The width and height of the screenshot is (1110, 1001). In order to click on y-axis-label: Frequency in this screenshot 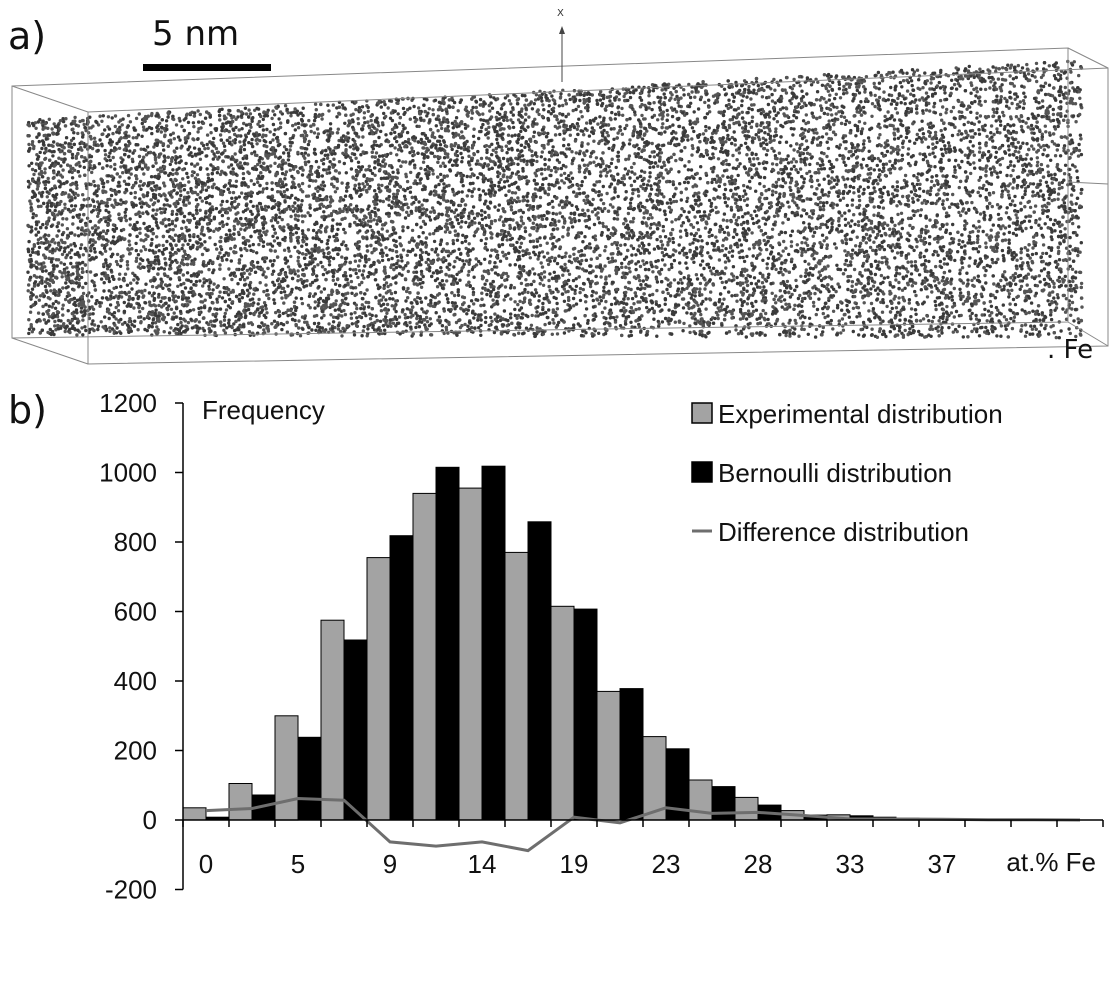, I will do `click(263, 410)`.